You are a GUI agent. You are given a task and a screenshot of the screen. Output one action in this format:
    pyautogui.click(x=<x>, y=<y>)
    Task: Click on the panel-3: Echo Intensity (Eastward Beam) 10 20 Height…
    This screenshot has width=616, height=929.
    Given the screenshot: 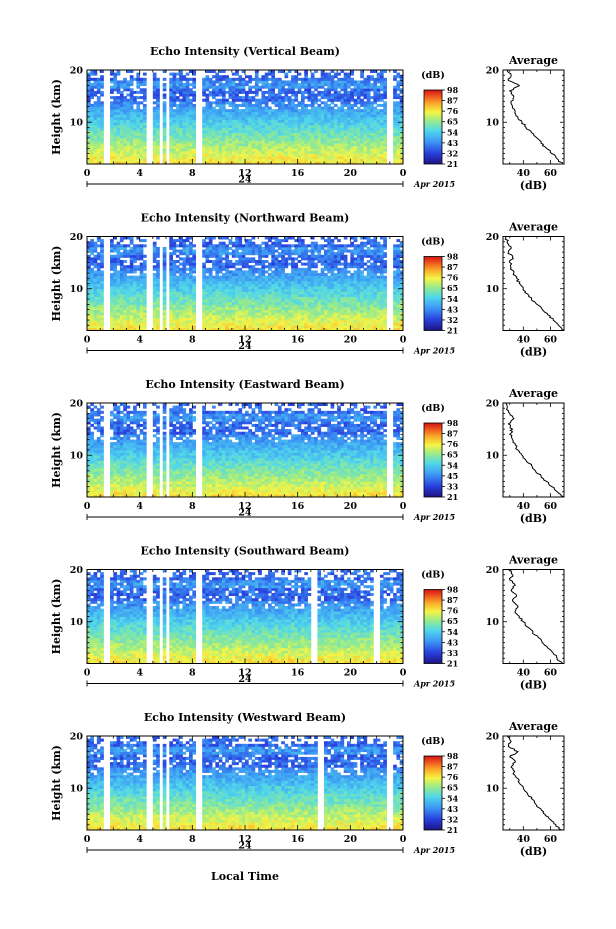 What is the action you would take?
    pyautogui.click(x=307, y=451)
    